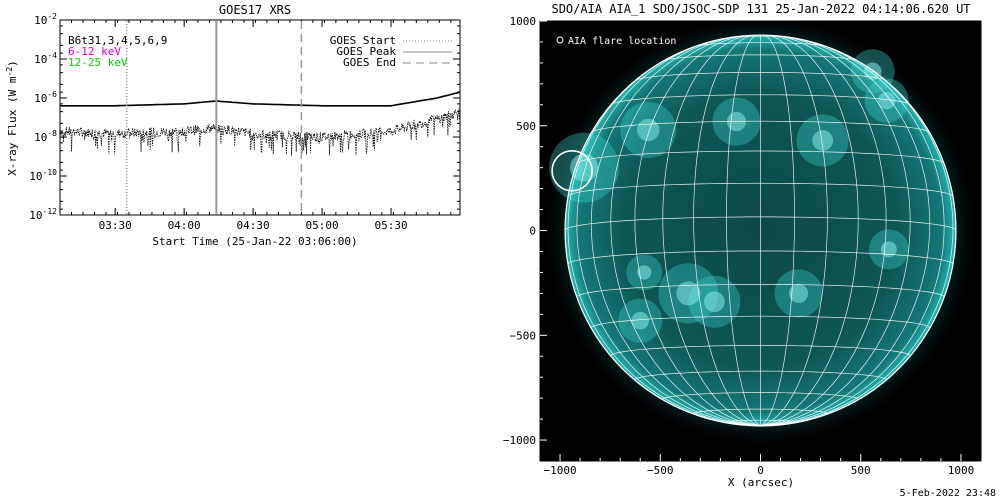 This screenshot has width=1000, height=500. I want to click on legend-goes-peak: GOES Peak, so click(366, 51).